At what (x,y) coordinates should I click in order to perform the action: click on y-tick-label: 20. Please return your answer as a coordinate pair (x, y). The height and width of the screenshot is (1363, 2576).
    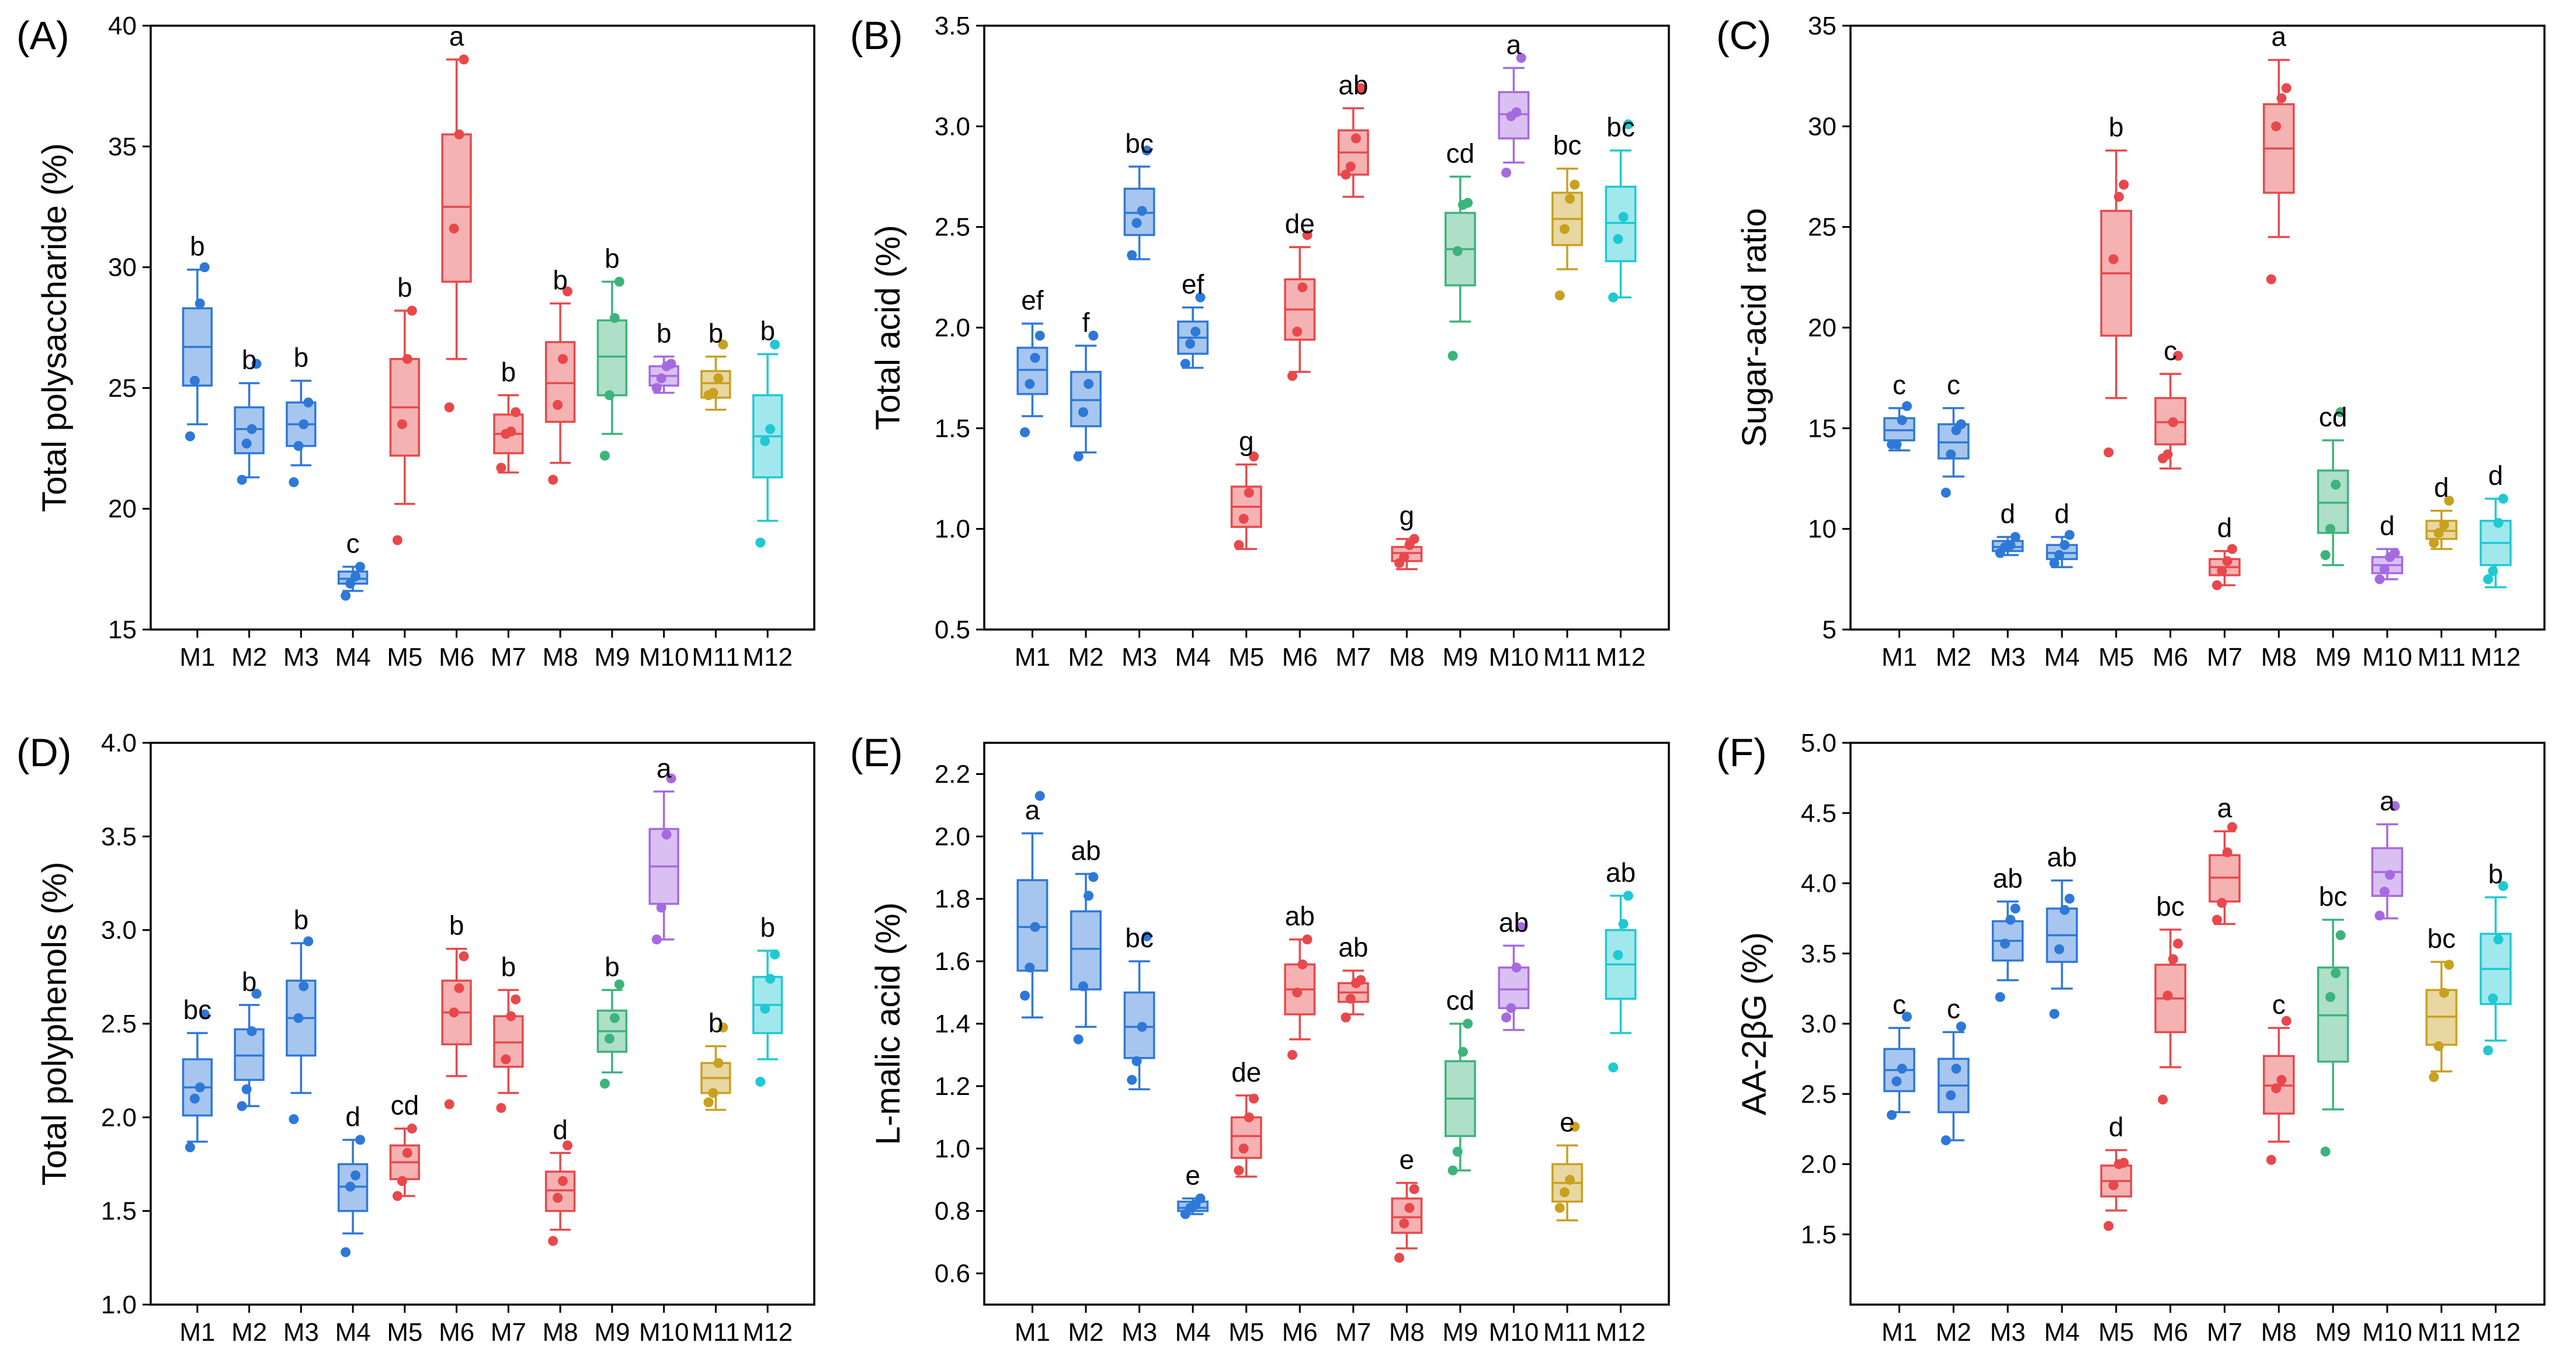
    Looking at the image, I should click on (1822, 328).